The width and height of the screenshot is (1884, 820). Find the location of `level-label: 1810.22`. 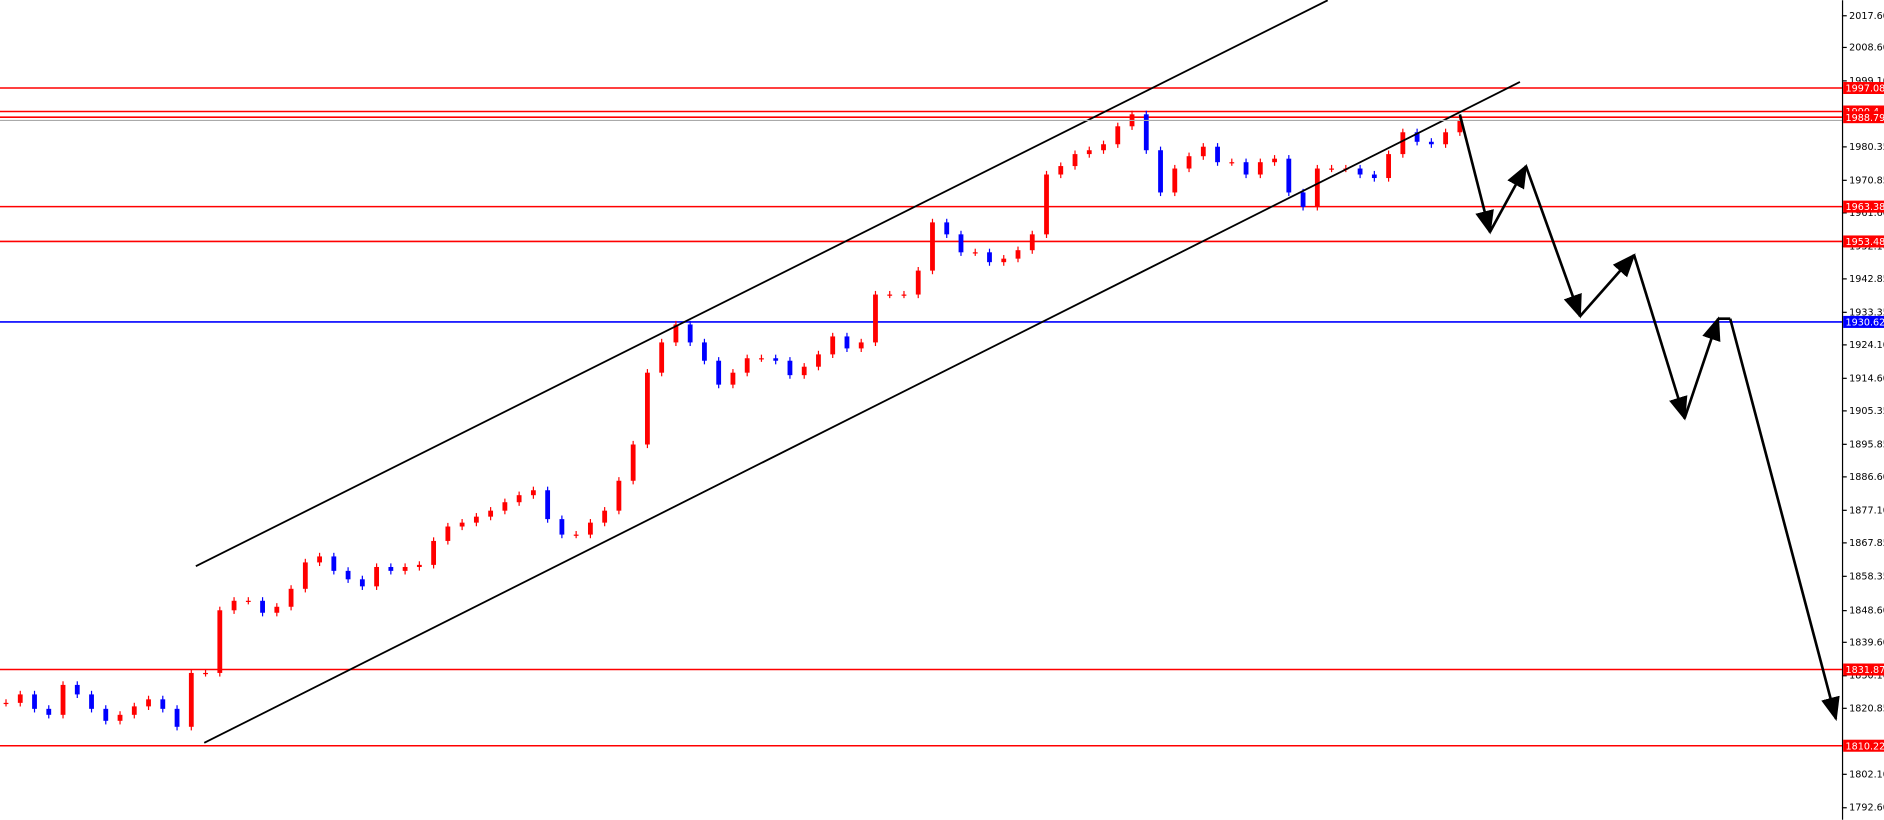

level-label: 1810.22 is located at coordinates (1865, 746).